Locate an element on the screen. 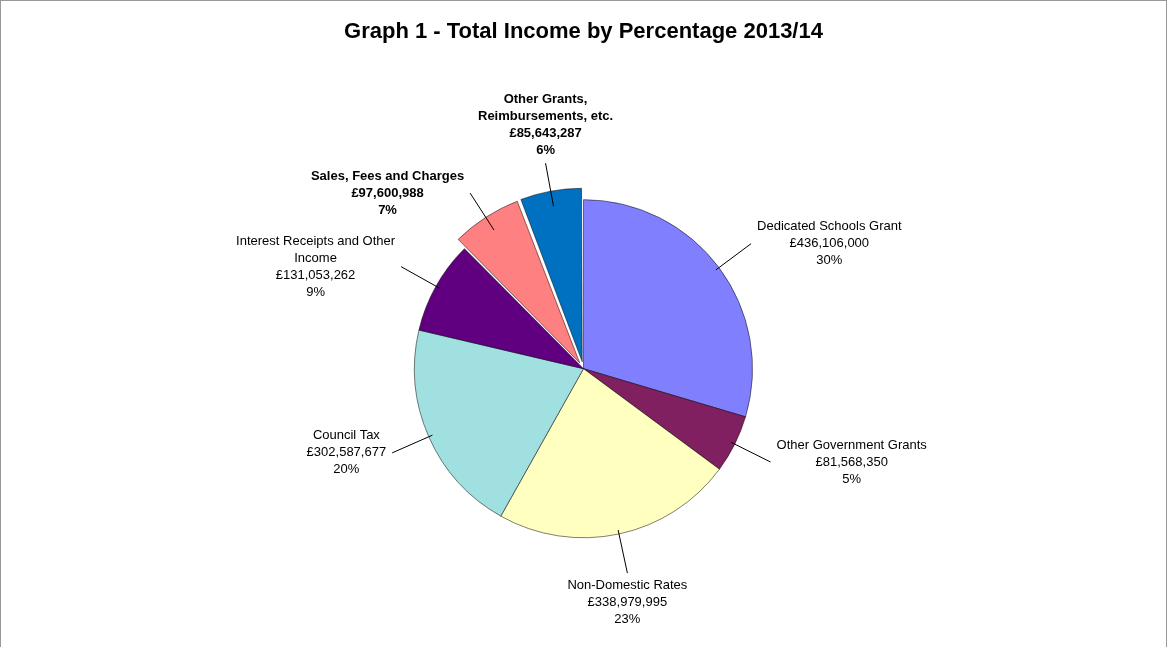  data-label: £97,600,988 7% is located at coordinates (387, 200).